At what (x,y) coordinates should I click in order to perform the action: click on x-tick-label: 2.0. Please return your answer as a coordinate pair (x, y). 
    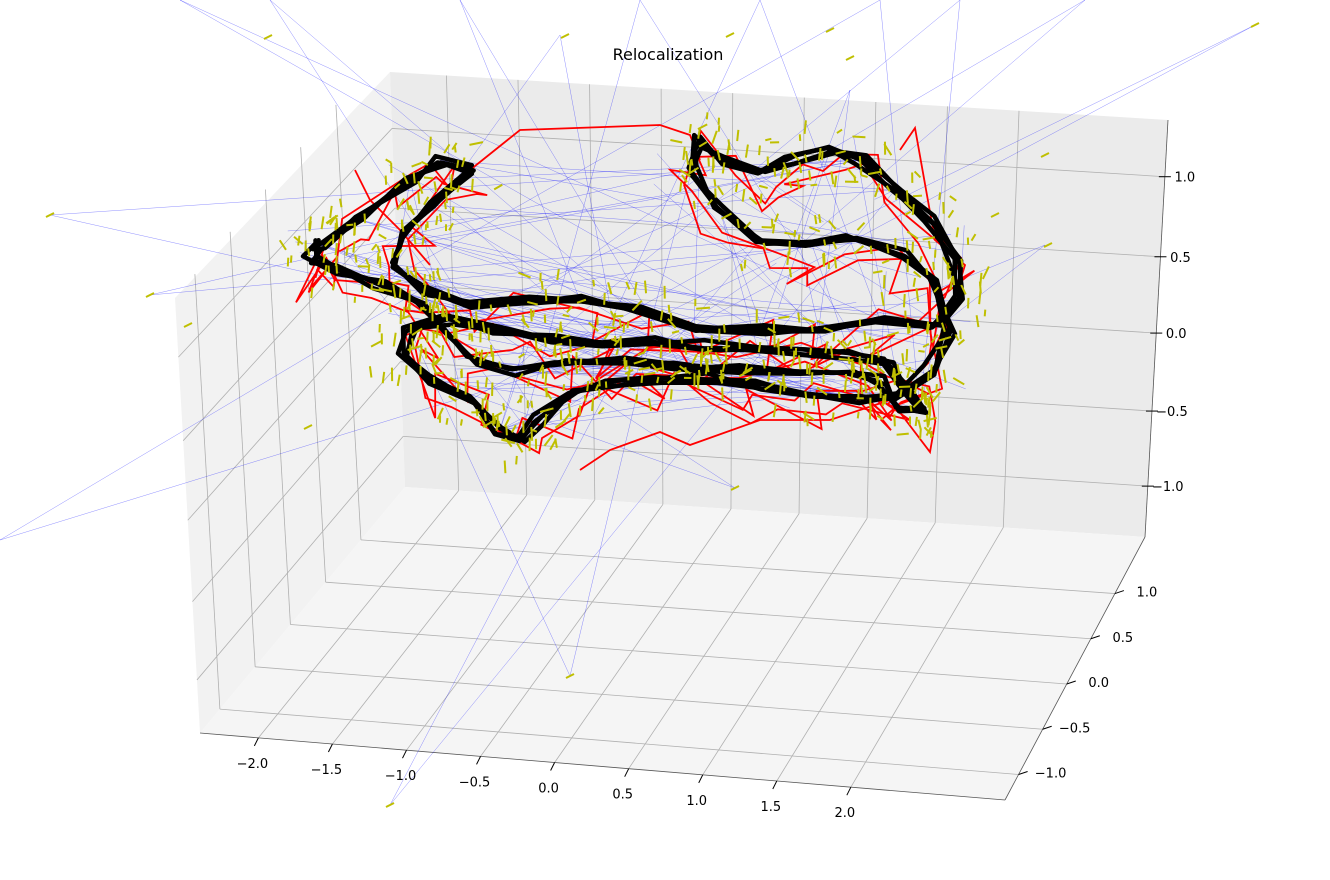
    Looking at the image, I should click on (844, 813).